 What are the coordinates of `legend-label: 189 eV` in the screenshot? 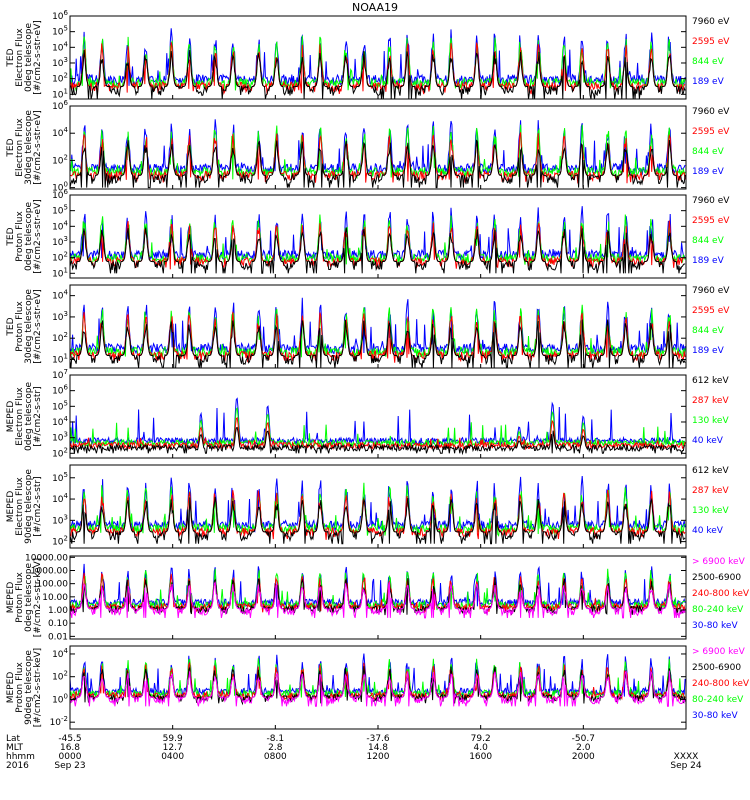 It's located at (708, 261).